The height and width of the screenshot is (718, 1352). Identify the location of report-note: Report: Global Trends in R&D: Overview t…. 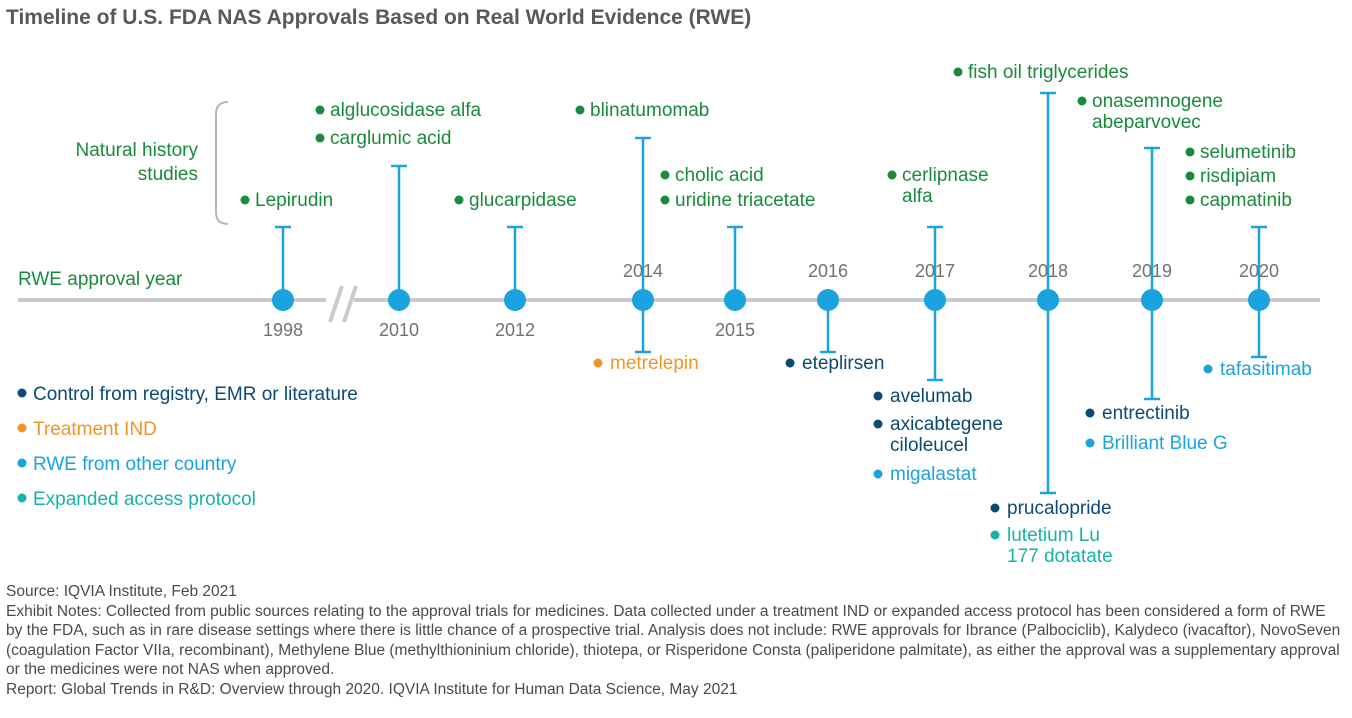
(372, 689).